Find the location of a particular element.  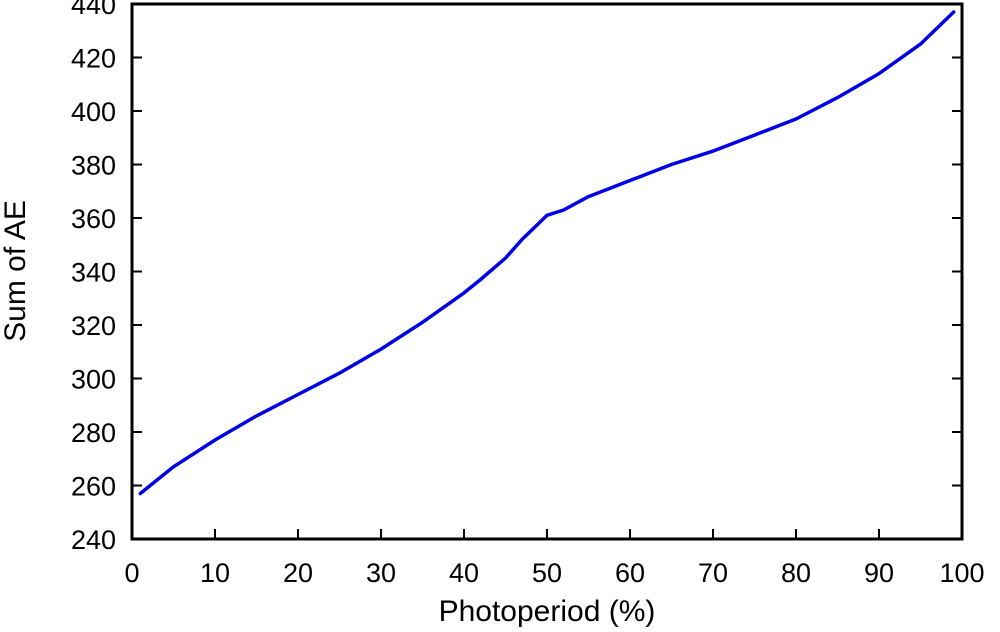

x-tick-label: 30 is located at coordinates (381, 573).